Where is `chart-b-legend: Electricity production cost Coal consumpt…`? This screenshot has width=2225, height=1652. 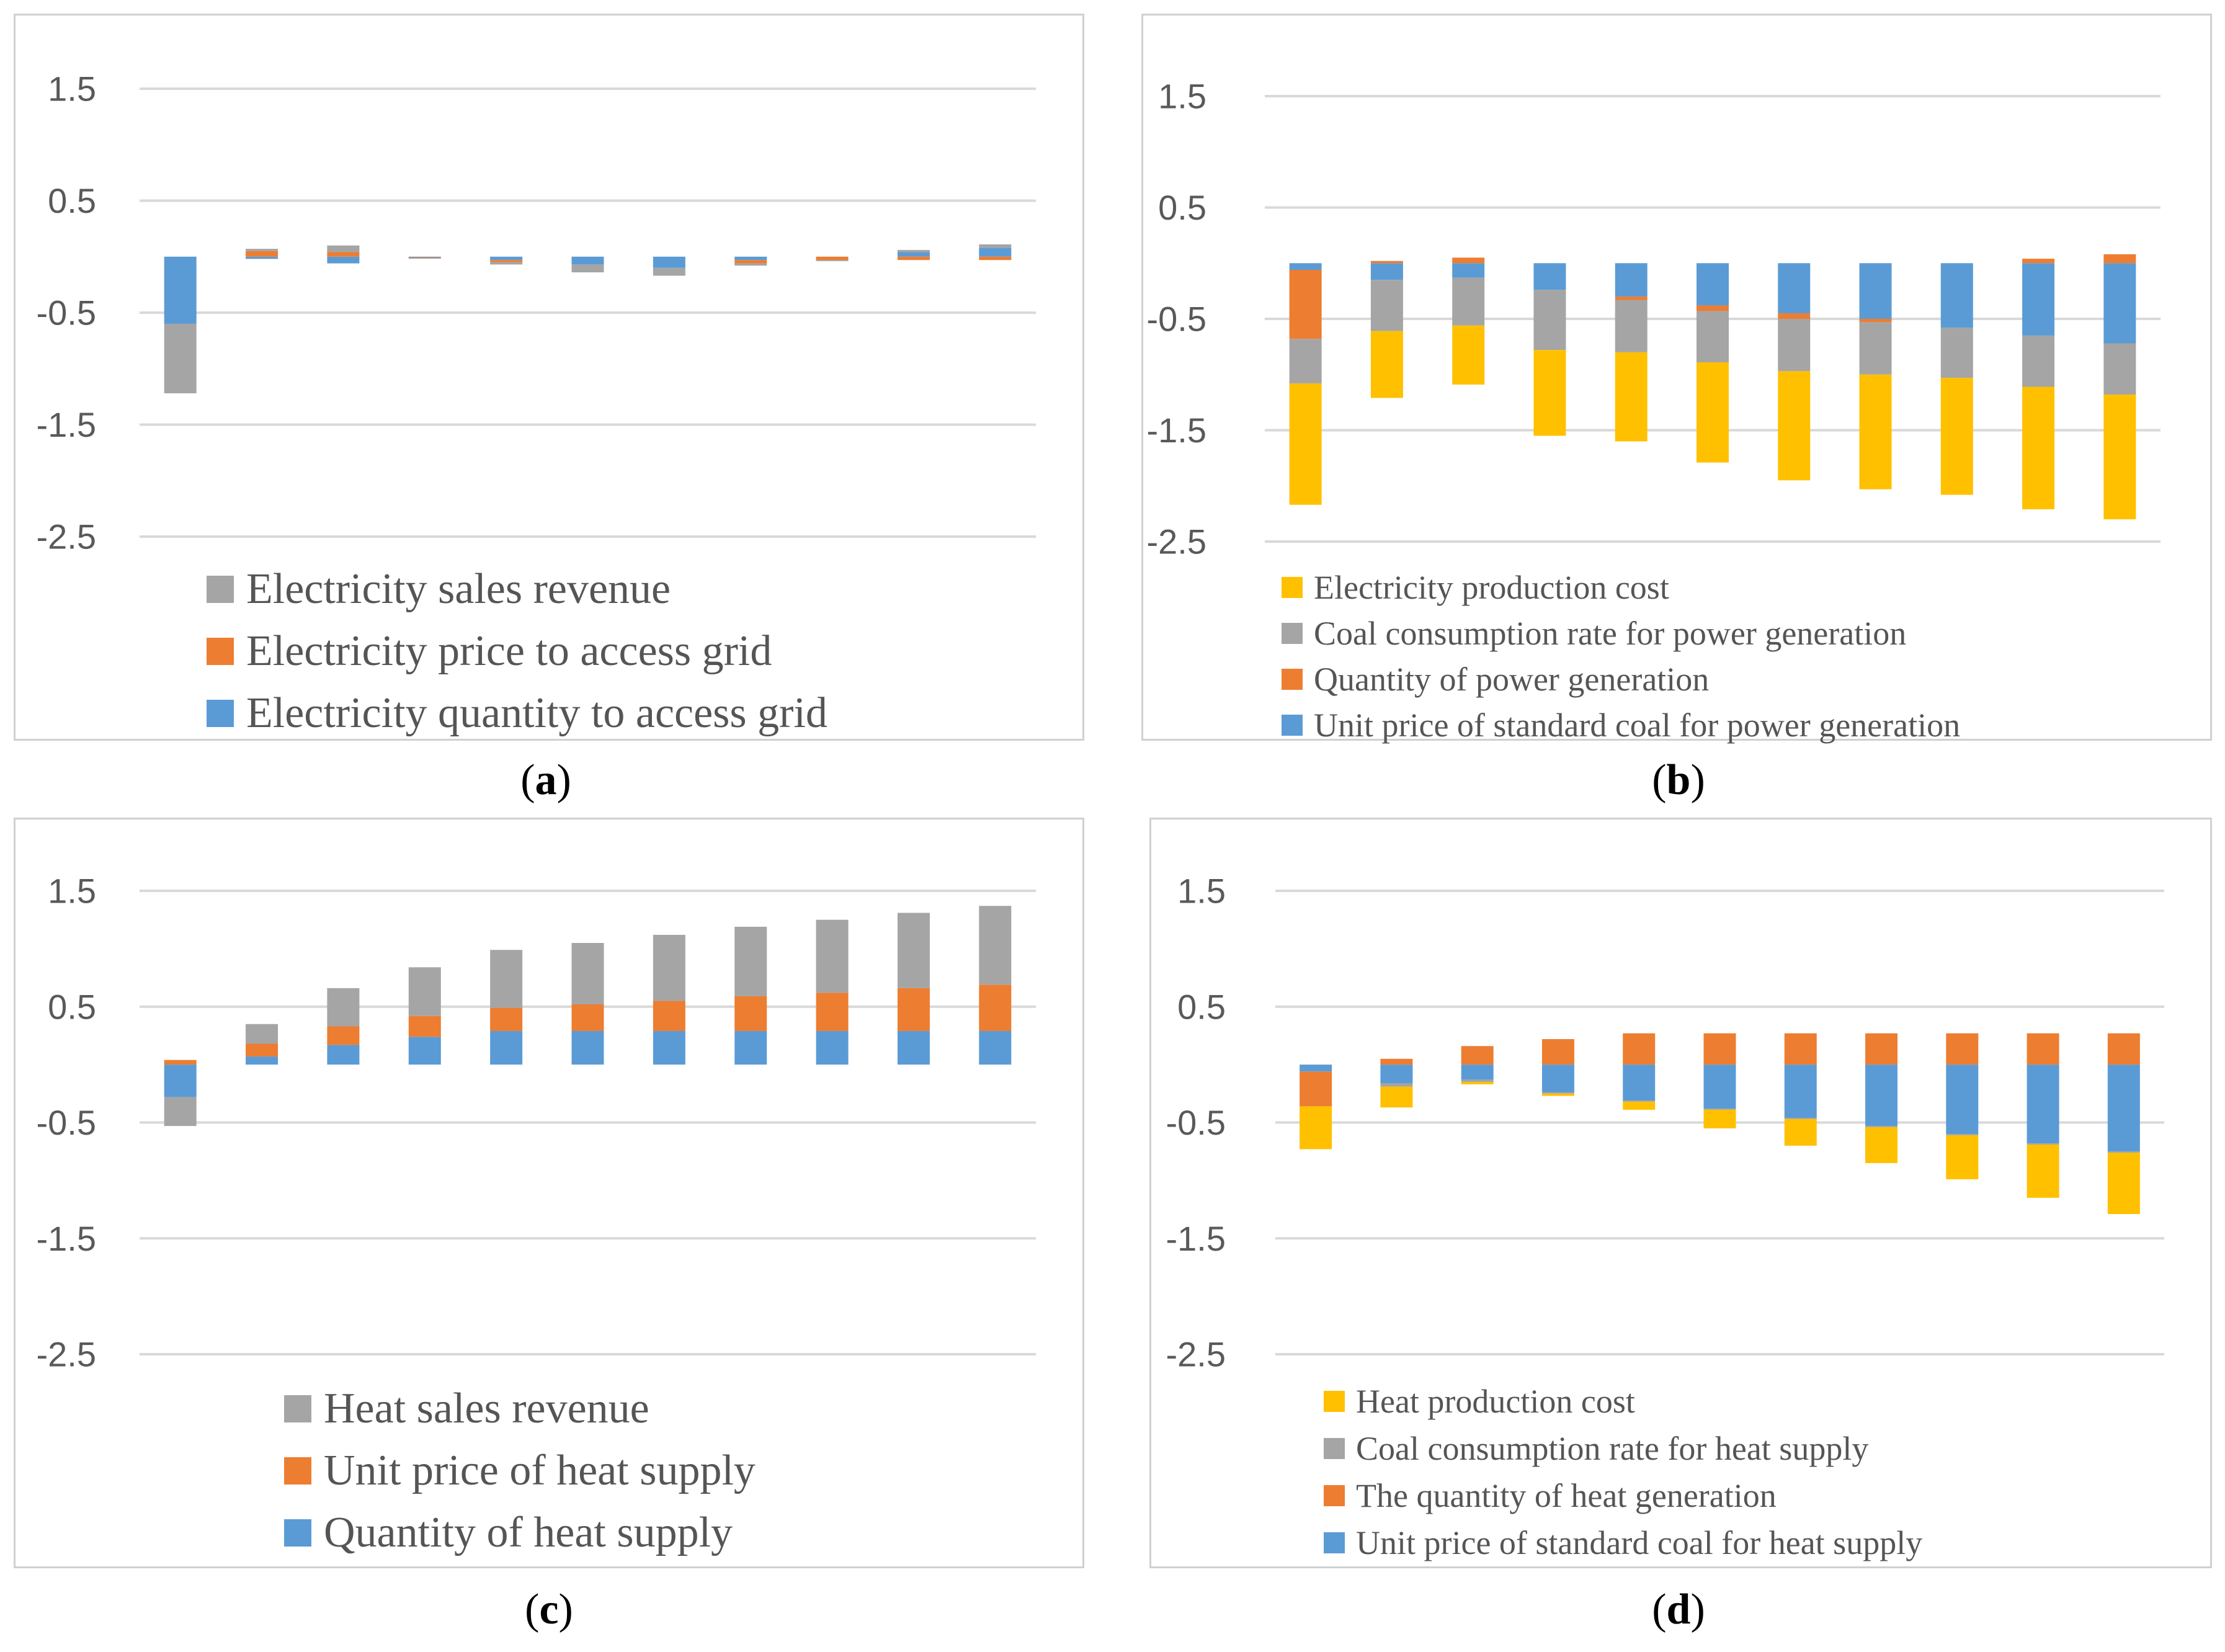
chart-b-legend: Electricity production cost Coal consumpt… is located at coordinates (1621, 656).